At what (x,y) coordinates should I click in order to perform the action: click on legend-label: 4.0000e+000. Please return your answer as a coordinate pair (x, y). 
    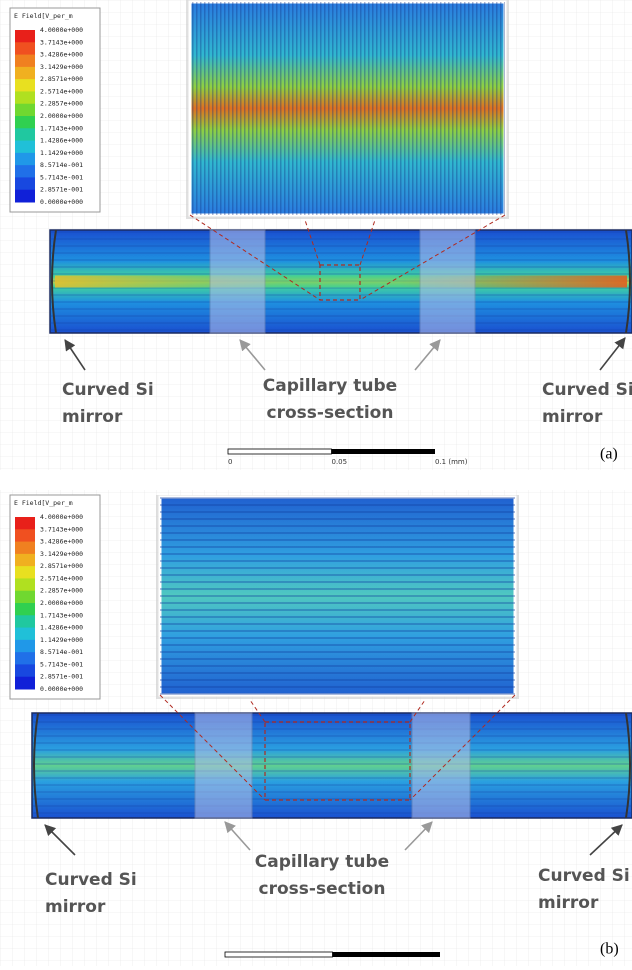
    Looking at the image, I should click on (61, 517).